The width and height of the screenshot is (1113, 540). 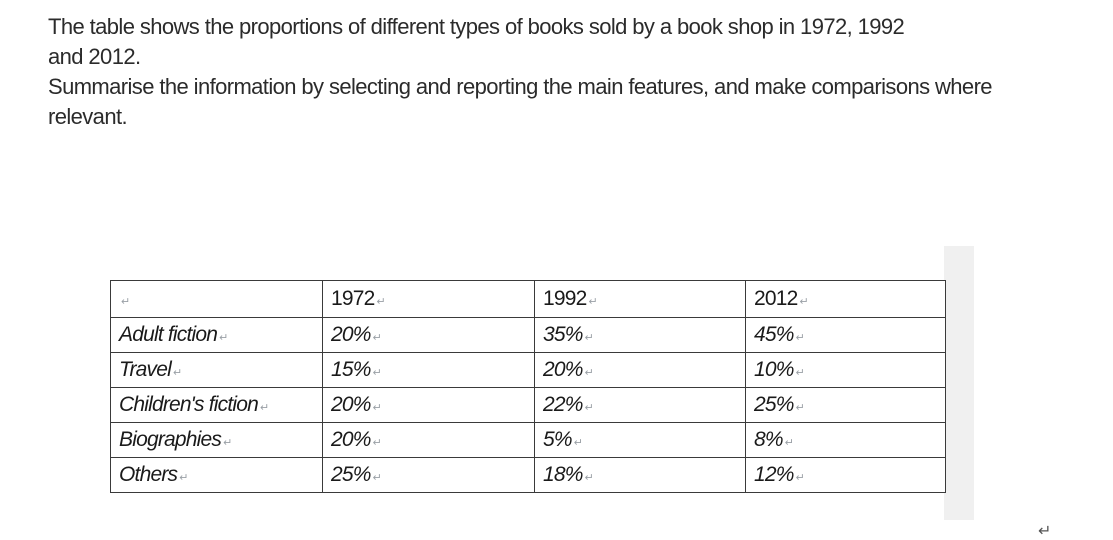 What do you see at coordinates (216, 370) in the screenshot?
I see `row-category: Travel ↵` at bounding box center [216, 370].